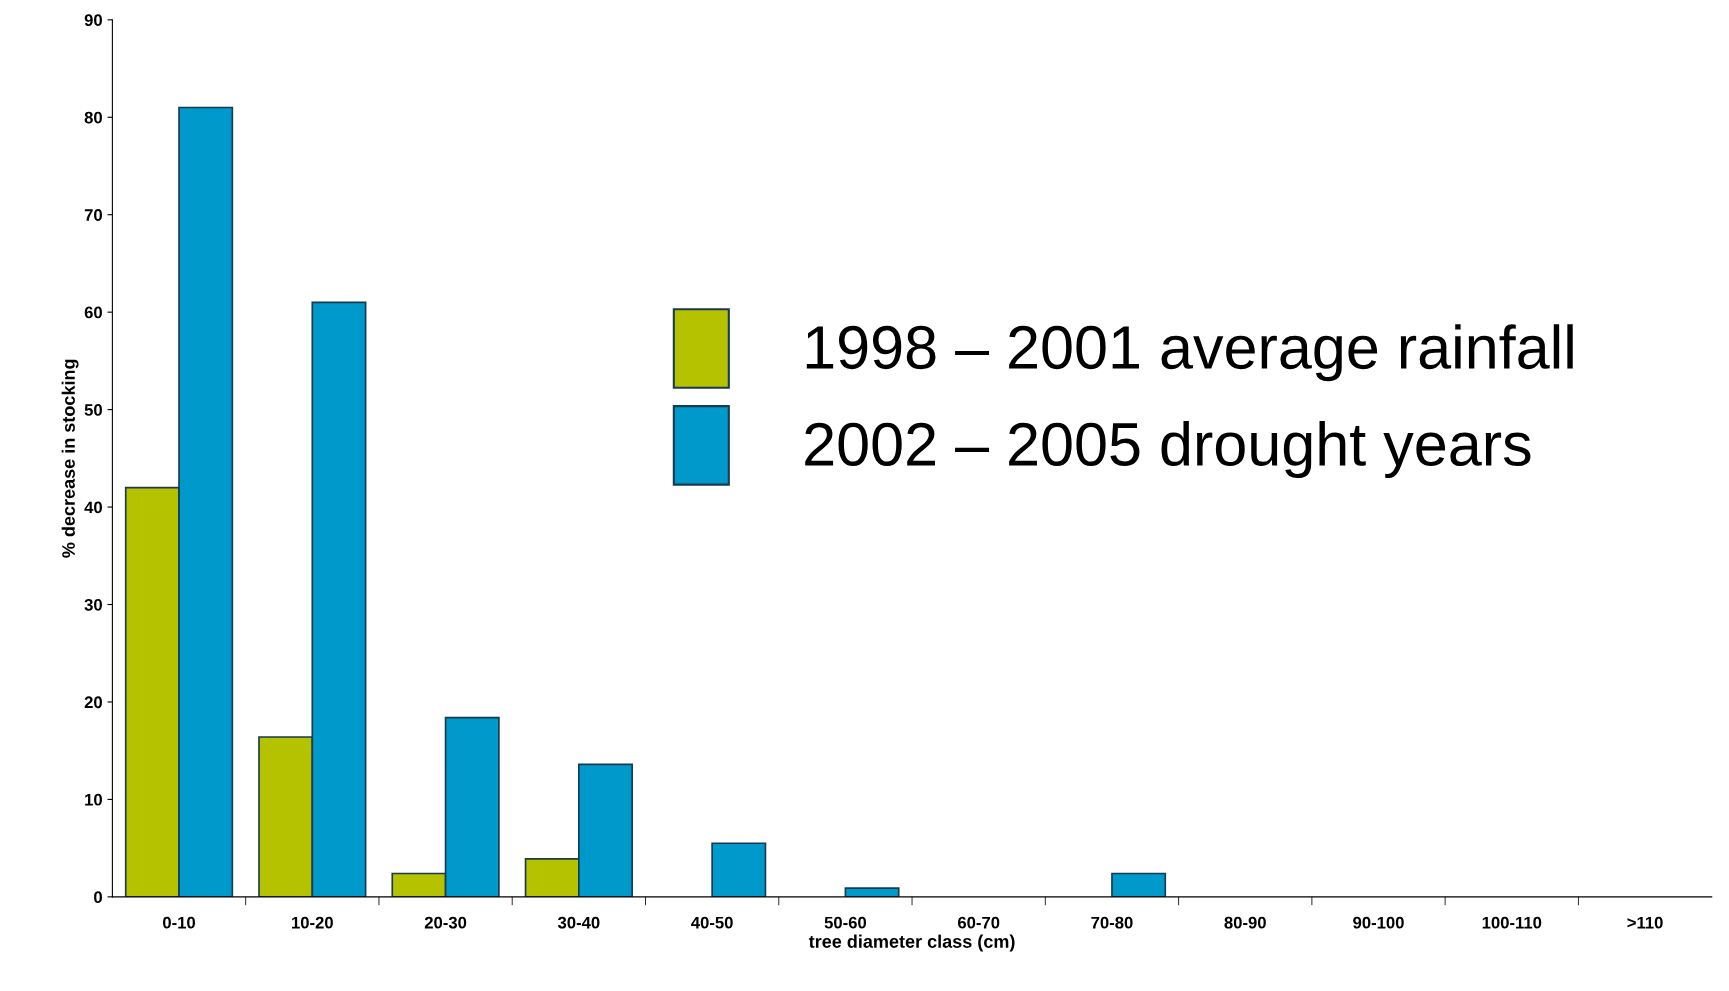  What do you see at coordinates (70, 458) in the screenshot?
I see `y-axis-title: % decrease in stocking` at bounding box center [70, 458].